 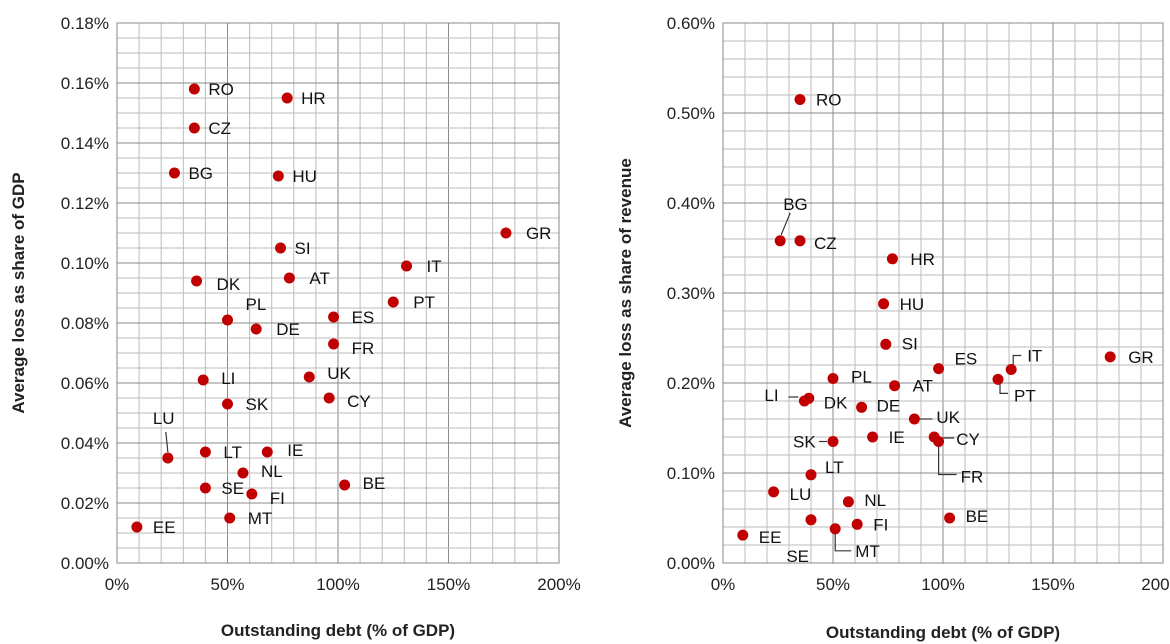 I want to click on data-point-pt, so click(x=393, y=302).